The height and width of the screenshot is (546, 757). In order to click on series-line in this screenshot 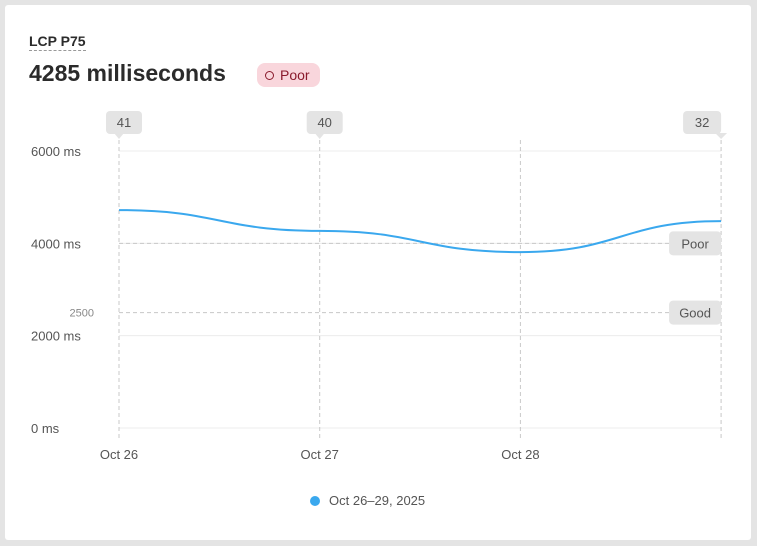, I will do `click(420, 231)`.